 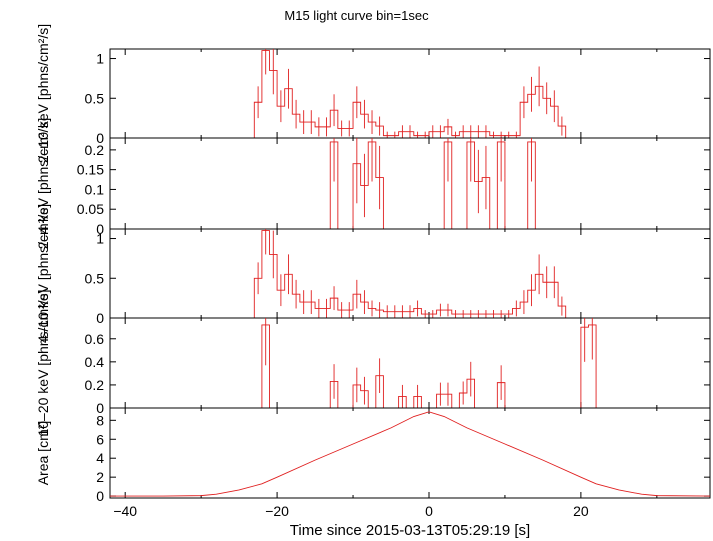 I want to click on chart-title: M15 light curve bin=1sec, so click(x=356, y=15).